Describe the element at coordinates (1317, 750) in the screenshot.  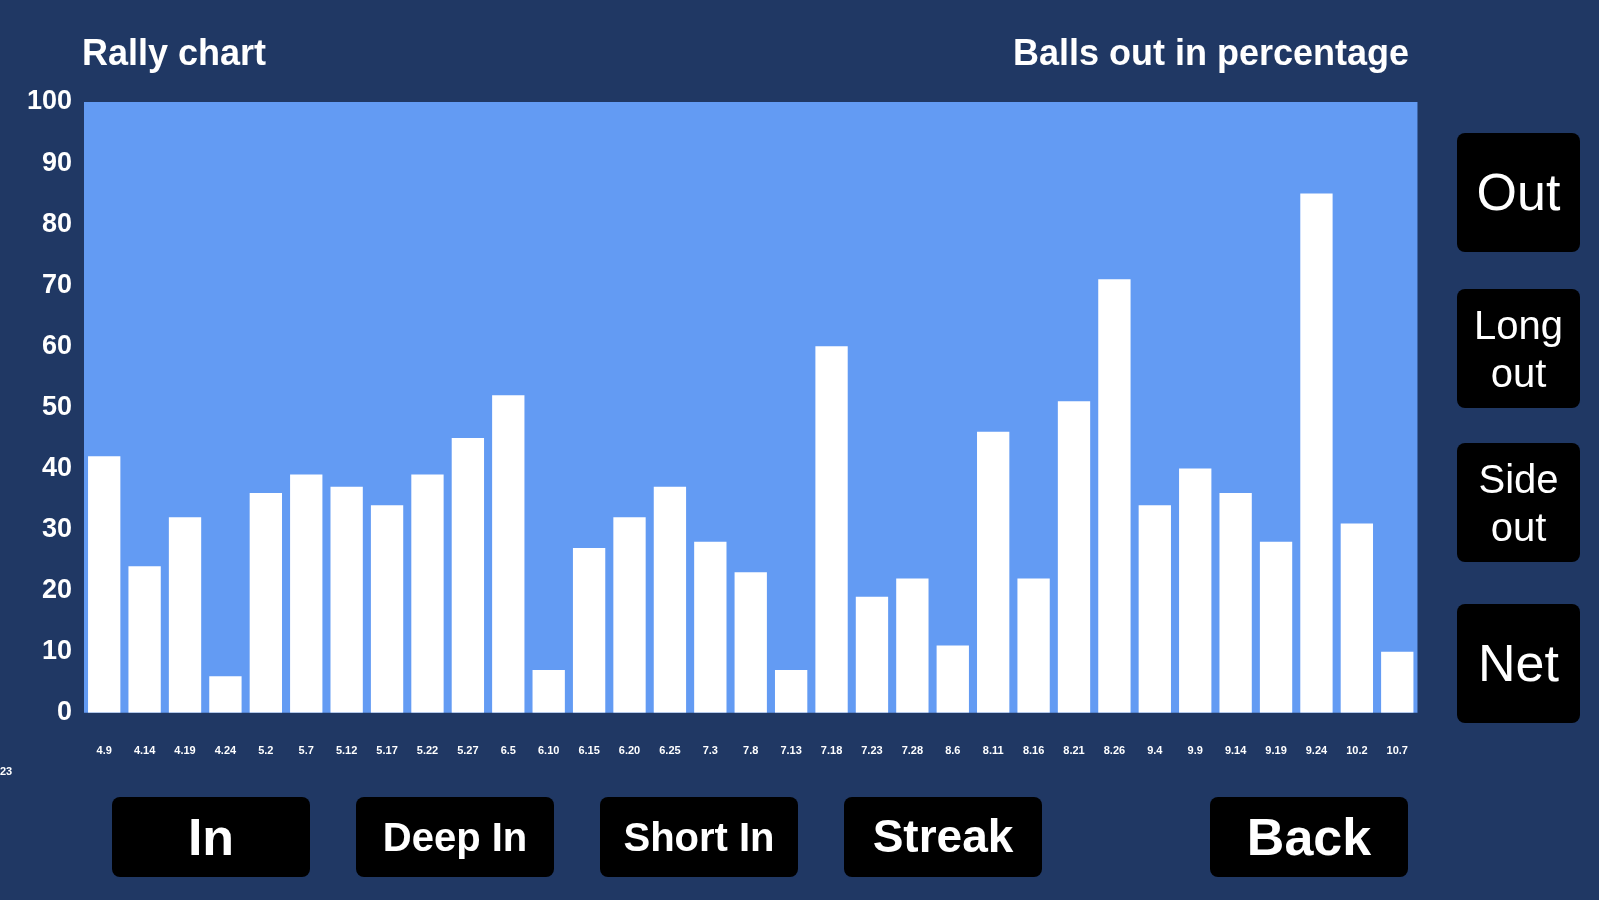
I see `x-tick-label: 9.24` at that location.